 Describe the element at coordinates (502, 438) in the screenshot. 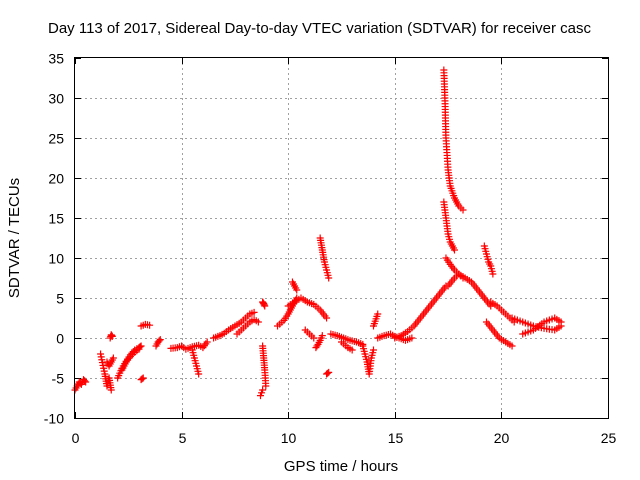

I see `x-tick-label: 20` at that location.